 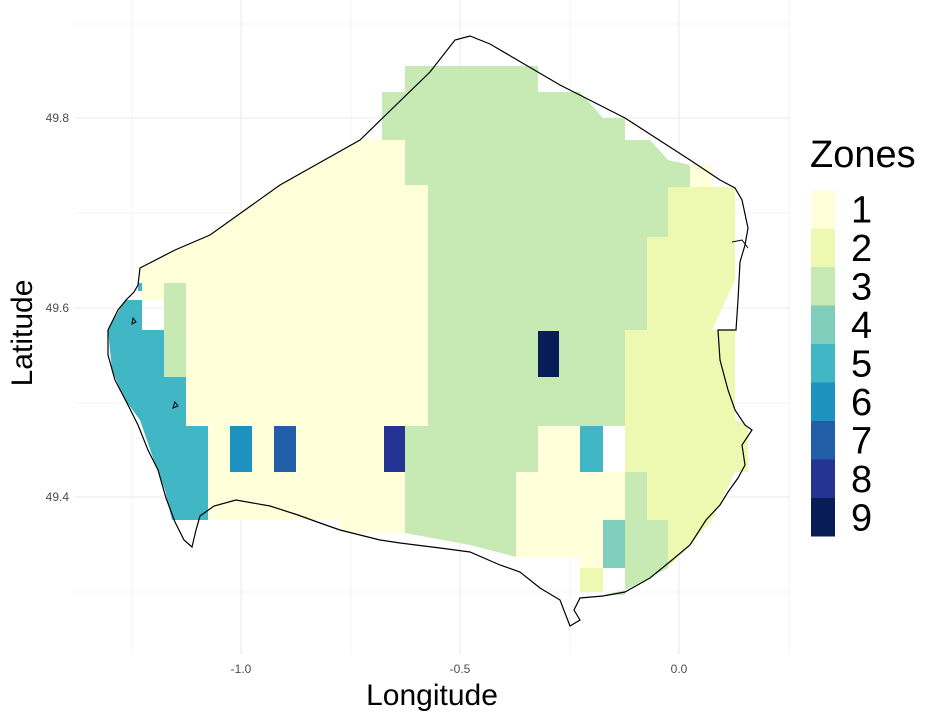 I want to click on legend-key-label: 3, so click(x=861, y=287).